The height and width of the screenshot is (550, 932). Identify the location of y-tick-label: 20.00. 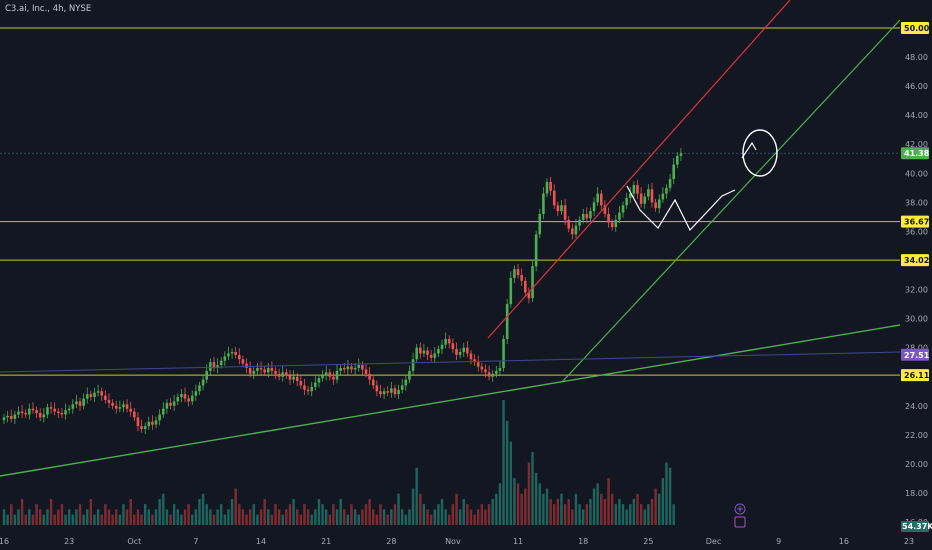
(916, 464).